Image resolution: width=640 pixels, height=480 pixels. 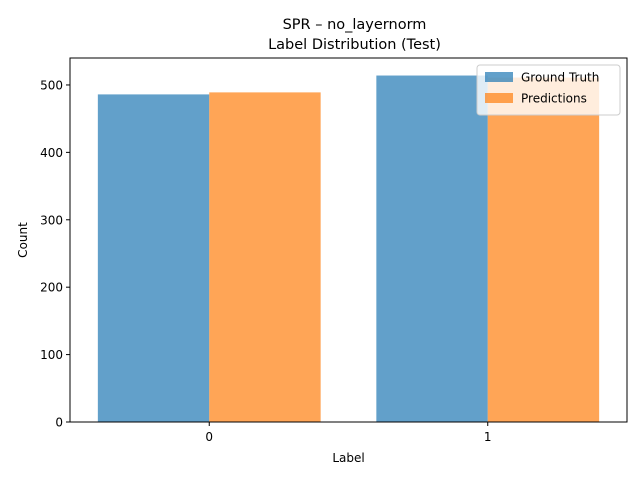 What do you see at coordinates (354, 45) in the screenshot?
I see `chart-subtitle: Label Distribution (Test)` at bounding box center [354, 45].